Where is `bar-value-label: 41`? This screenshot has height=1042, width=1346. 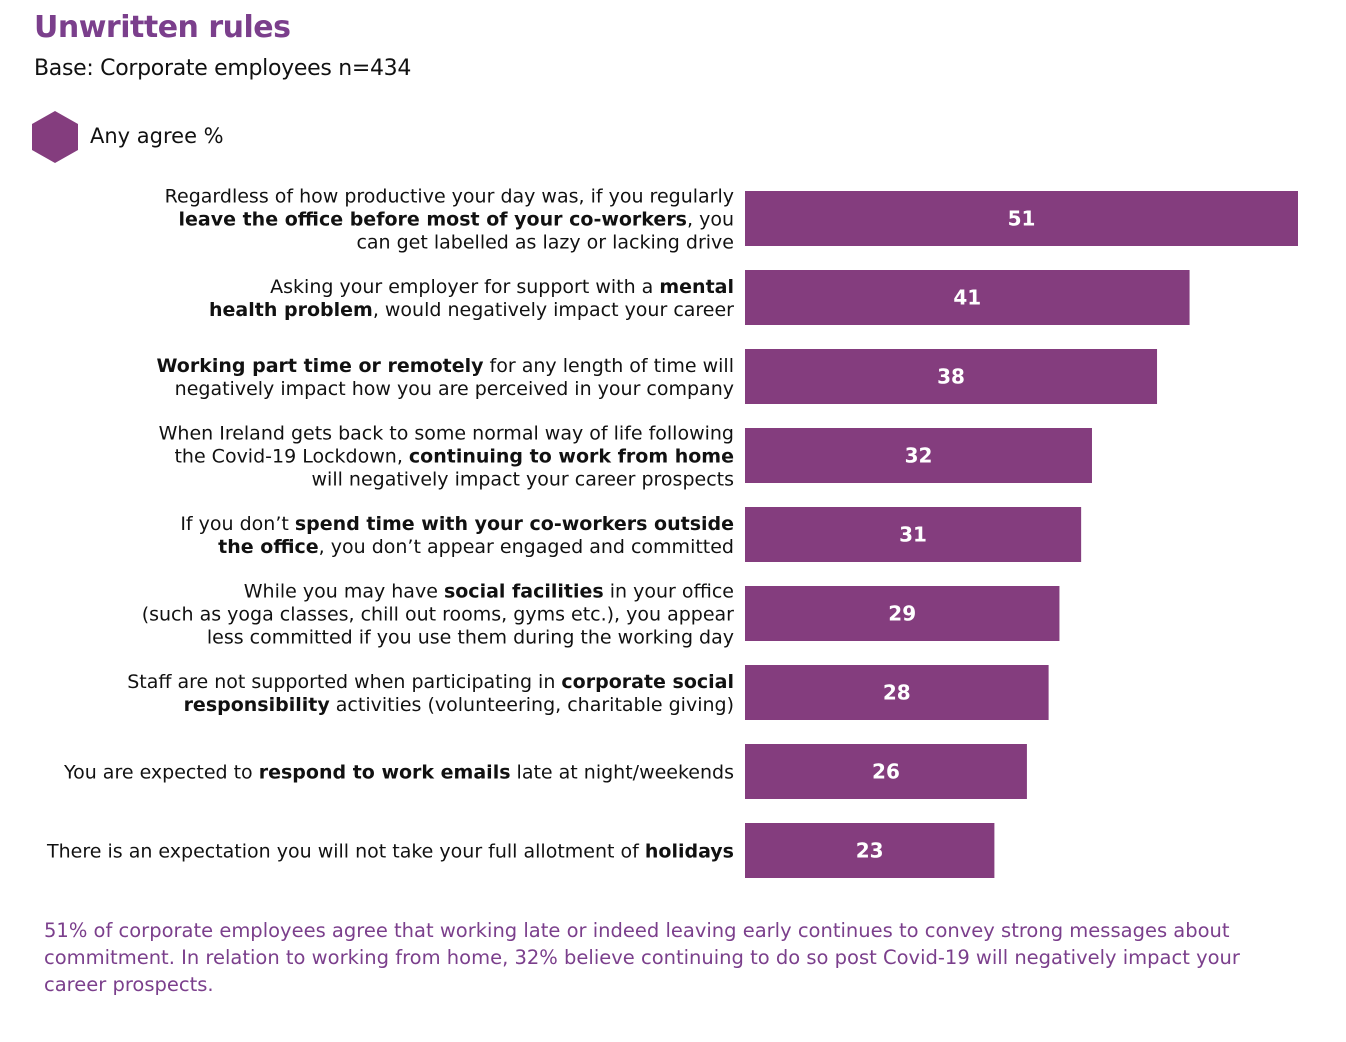
bar-value-label: 41 is located at coordinates (967, 298).